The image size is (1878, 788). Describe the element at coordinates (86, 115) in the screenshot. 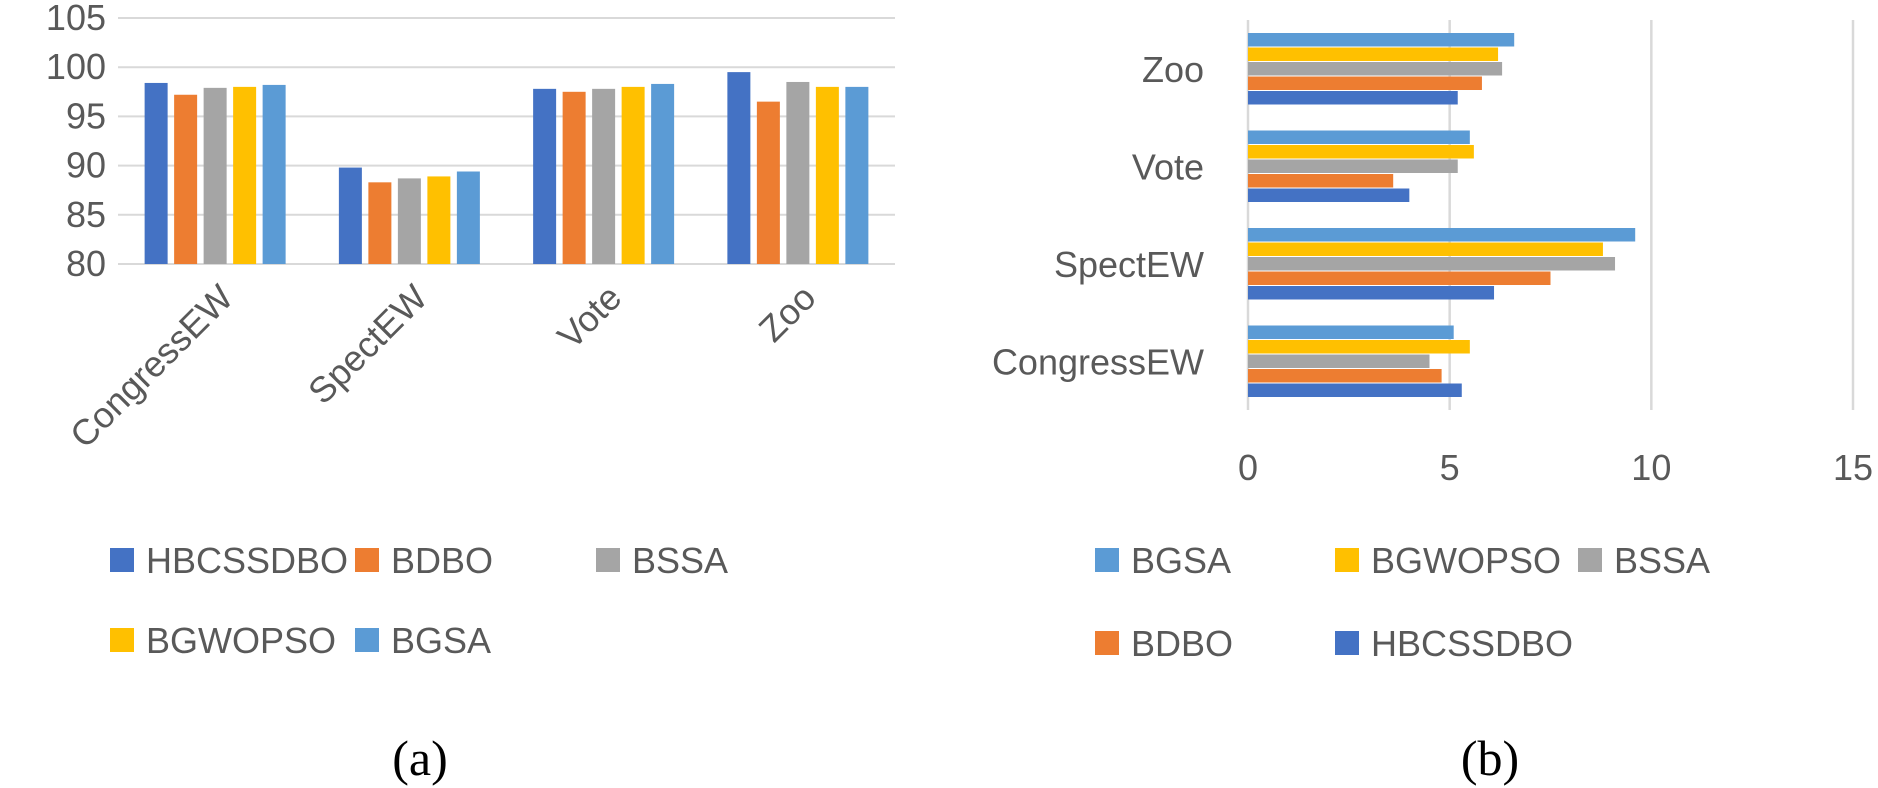

I see `y-tick-label: 95` at that location.